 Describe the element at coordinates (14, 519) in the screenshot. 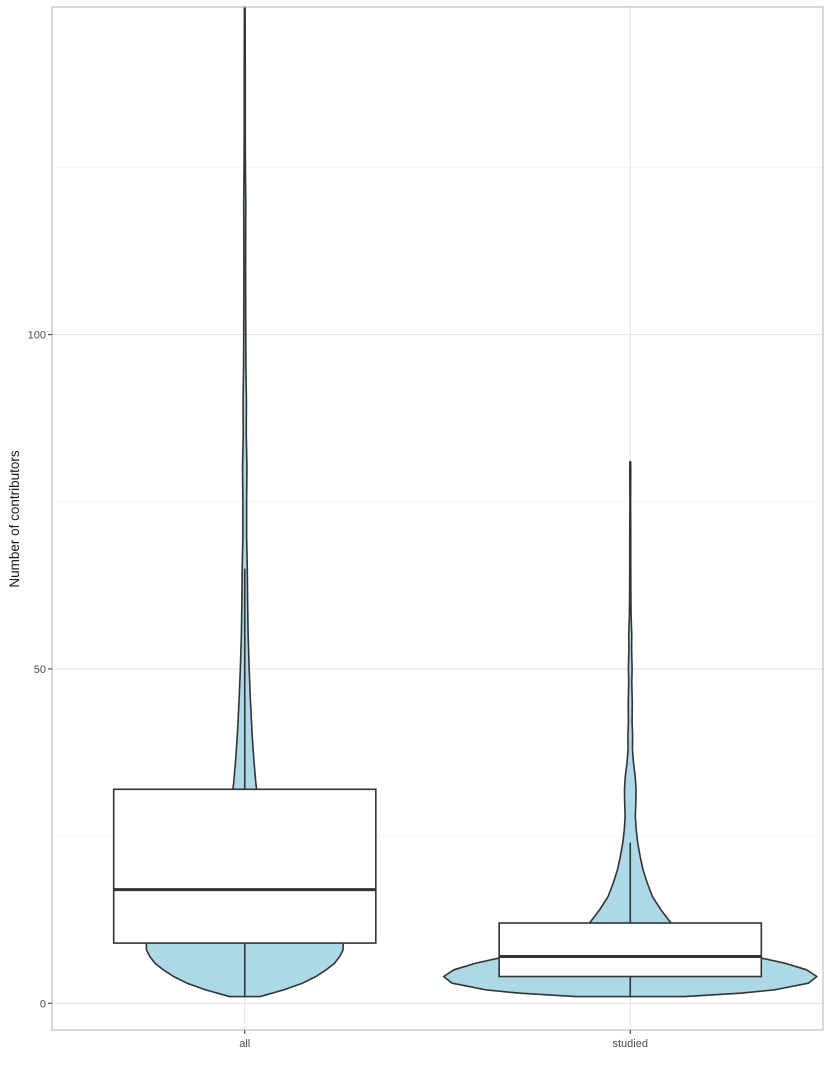

I see `y-axis-title: Number of contributors` at that location.